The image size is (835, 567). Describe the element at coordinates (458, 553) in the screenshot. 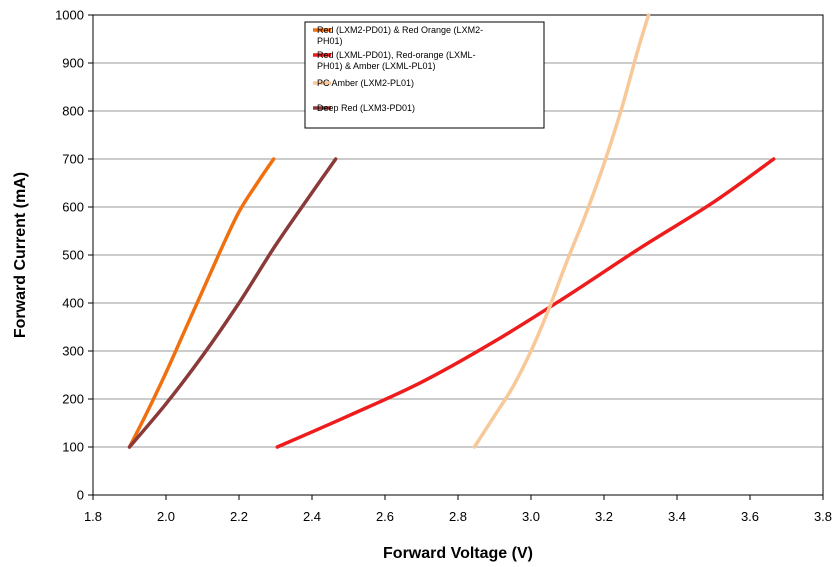

I see `x-axis-title: Forward Voltage (V)` at that location.